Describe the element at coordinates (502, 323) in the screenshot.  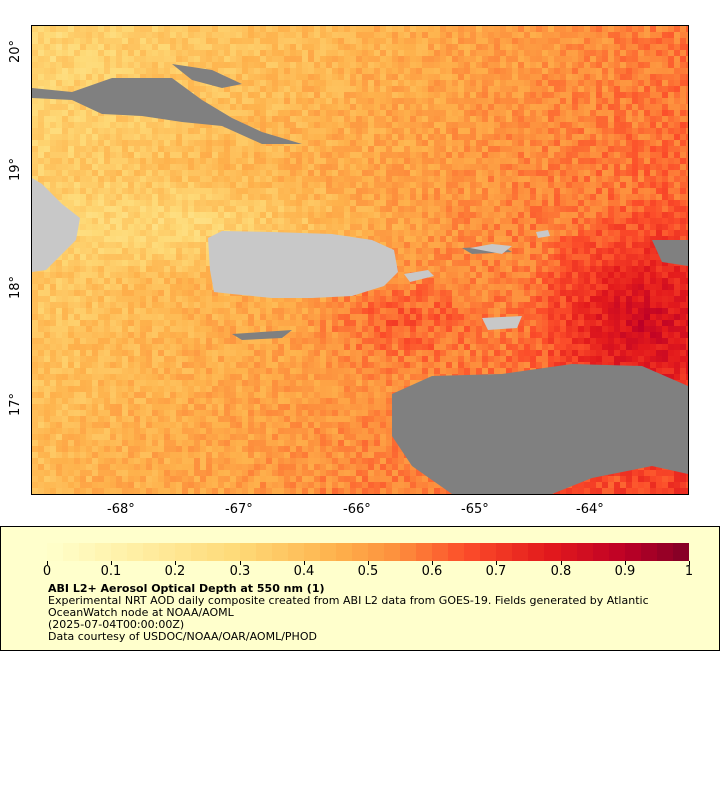
I see `st-croix-land` at that location.